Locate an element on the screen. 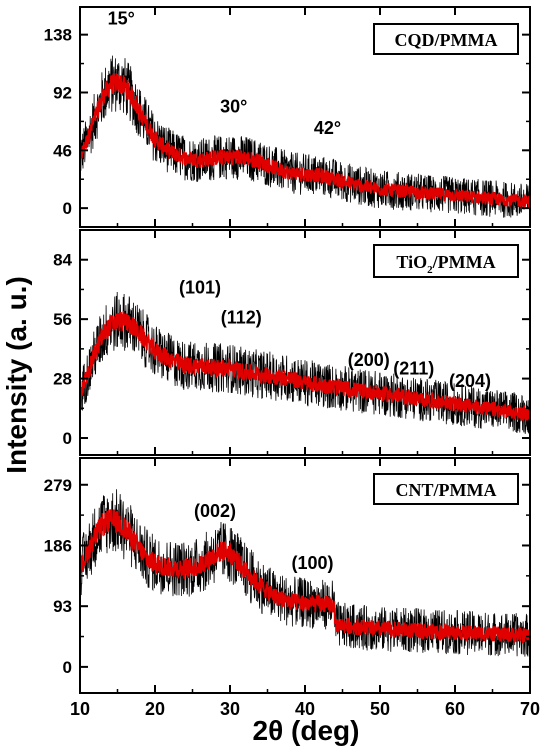 The width and height of the screenshot is (550, 755). legend-cnt: CNT/PMMA is located at coordinates (446, 489).